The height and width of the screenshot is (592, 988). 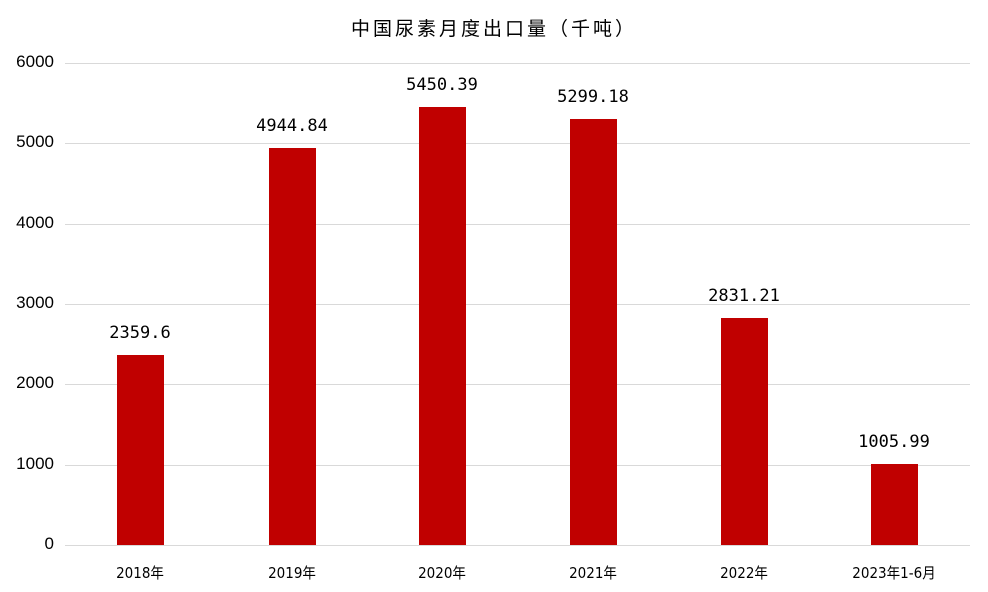 What do you see at coordinates (442, 573) in the screenshot?
I see `x-axis-tick-label: 2020年` at bounding box center [442, 573].